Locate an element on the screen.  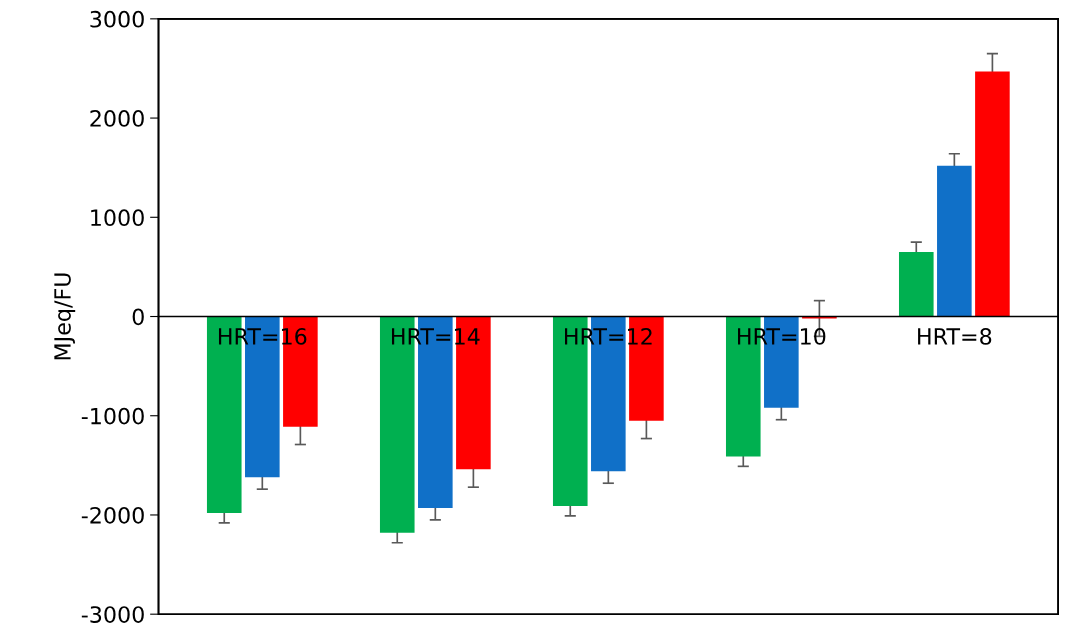
y-tick-label: -1000 is located at coordinates (112, 416).